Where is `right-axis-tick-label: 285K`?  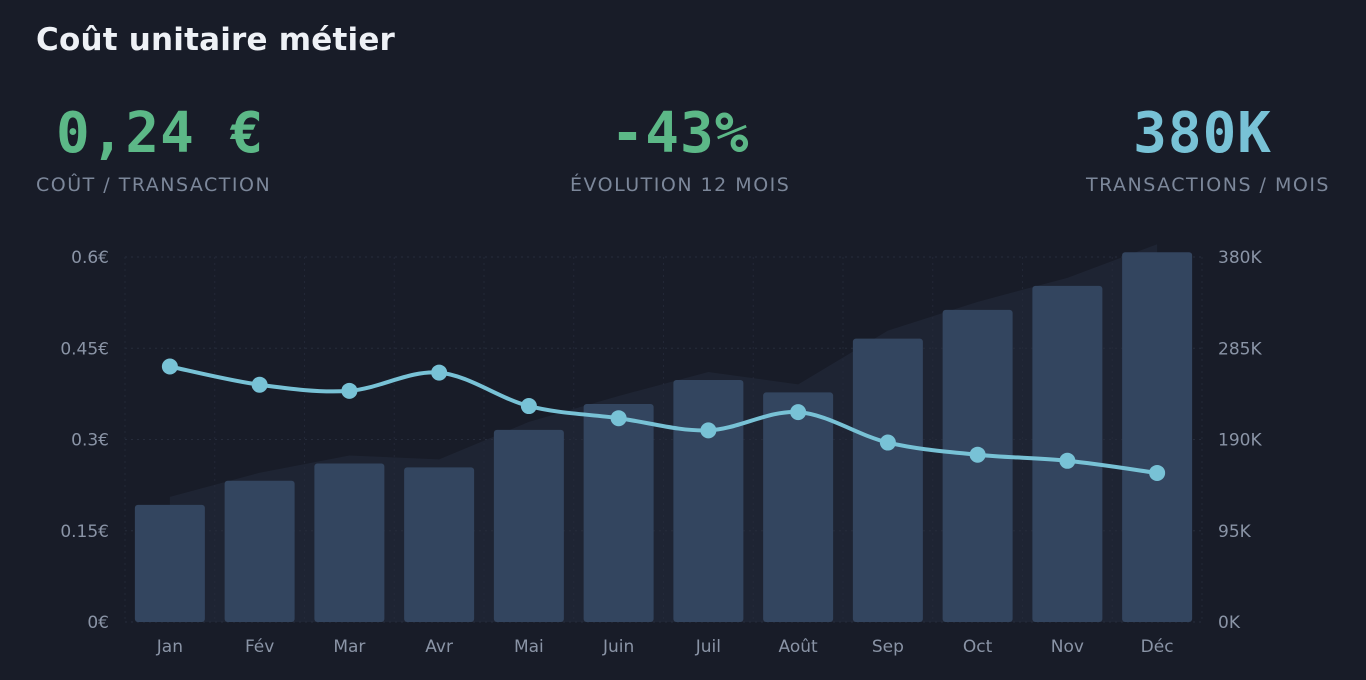
right-axis-tick-label: 285K is located at coordinates (1240, 349).